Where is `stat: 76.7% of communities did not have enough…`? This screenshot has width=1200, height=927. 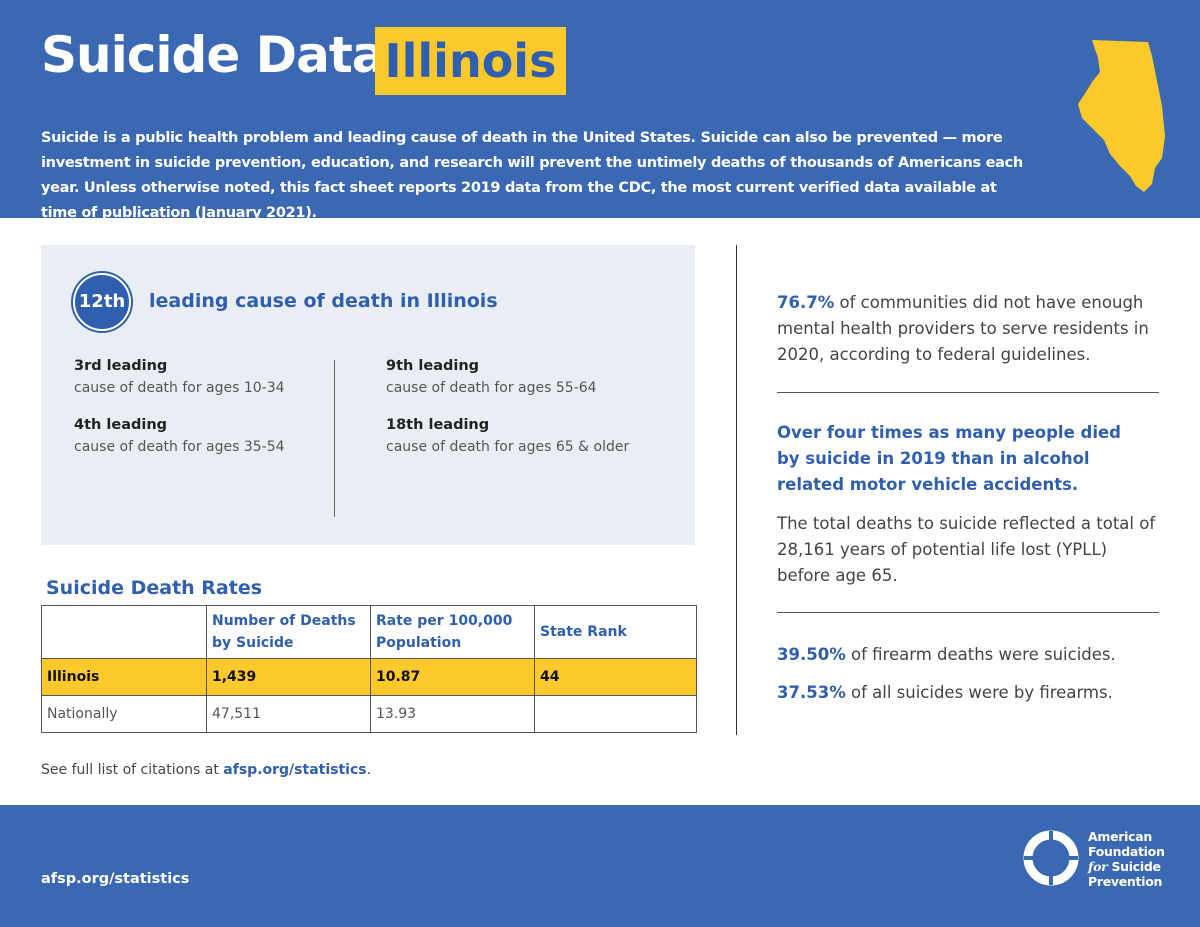
stat: 76.7% of communities did not have enough… is located at coordinates (969, 329).